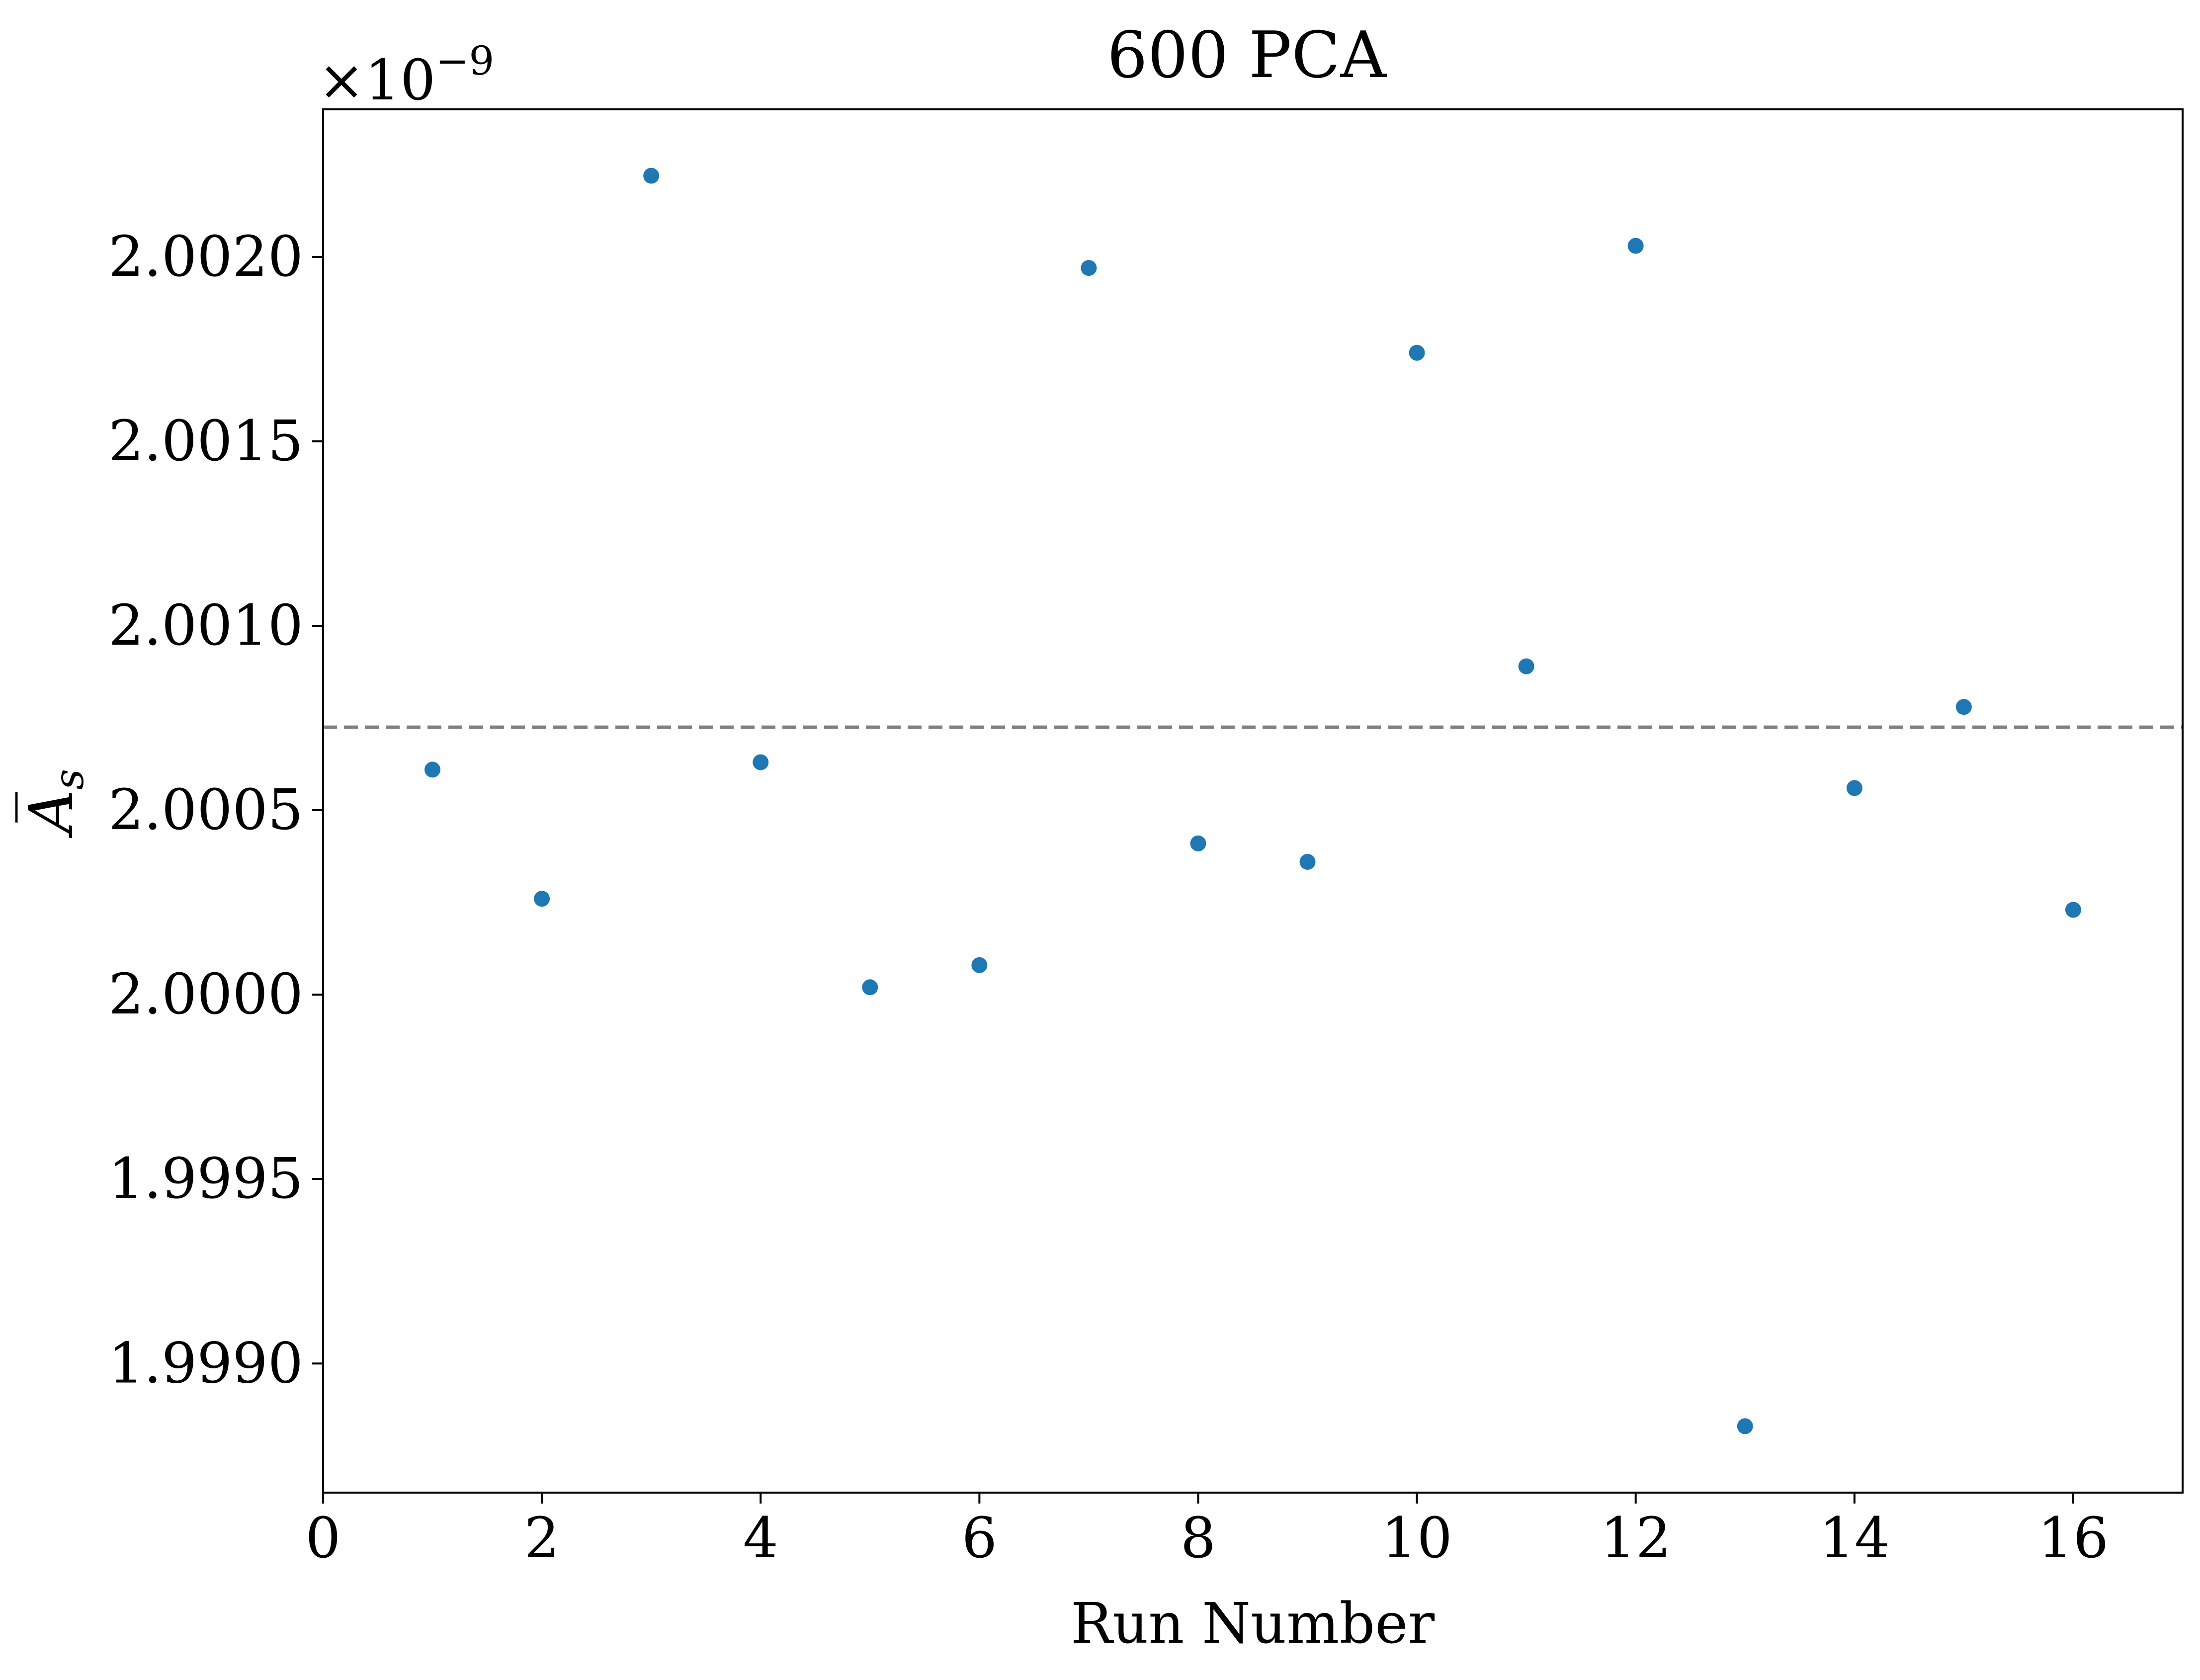 Image resolution: width=2200 pixels, height=1680 pixels. What do you see at coordinates (1854, 1538) in the screenshot?
I see `x-tick-label: 14` at bounding box center [1854, 1538].